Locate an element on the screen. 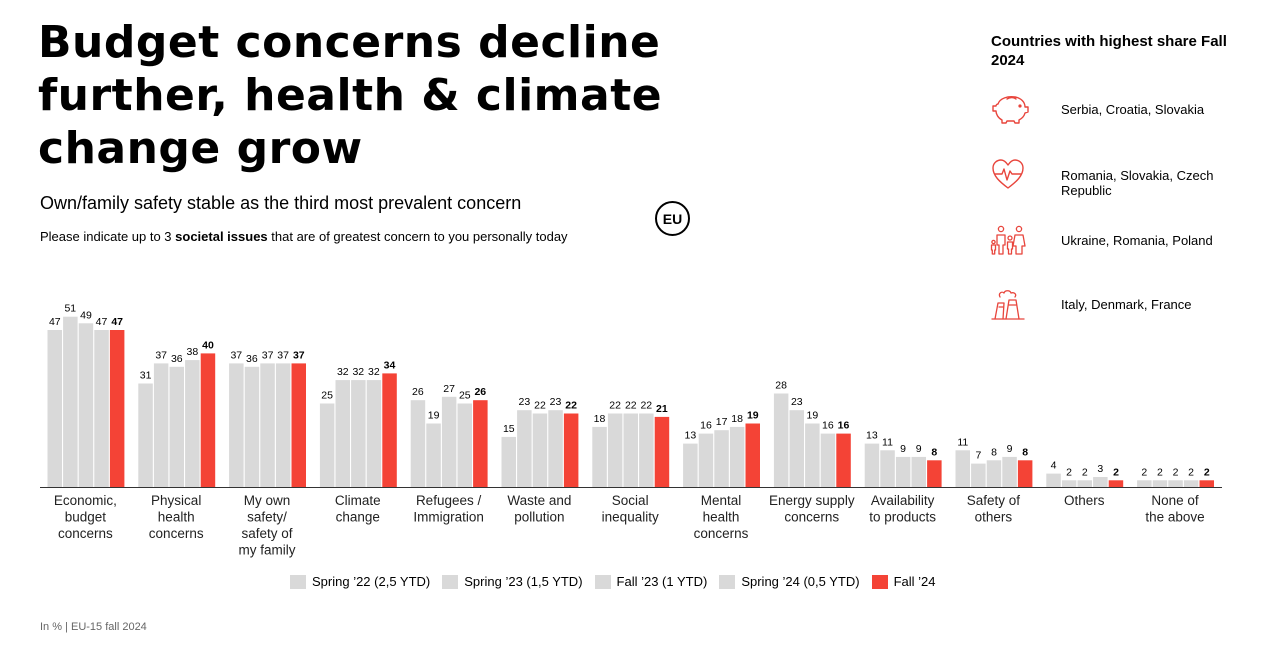  legend-swatch-spring22 is located at coordinates (298, 581).